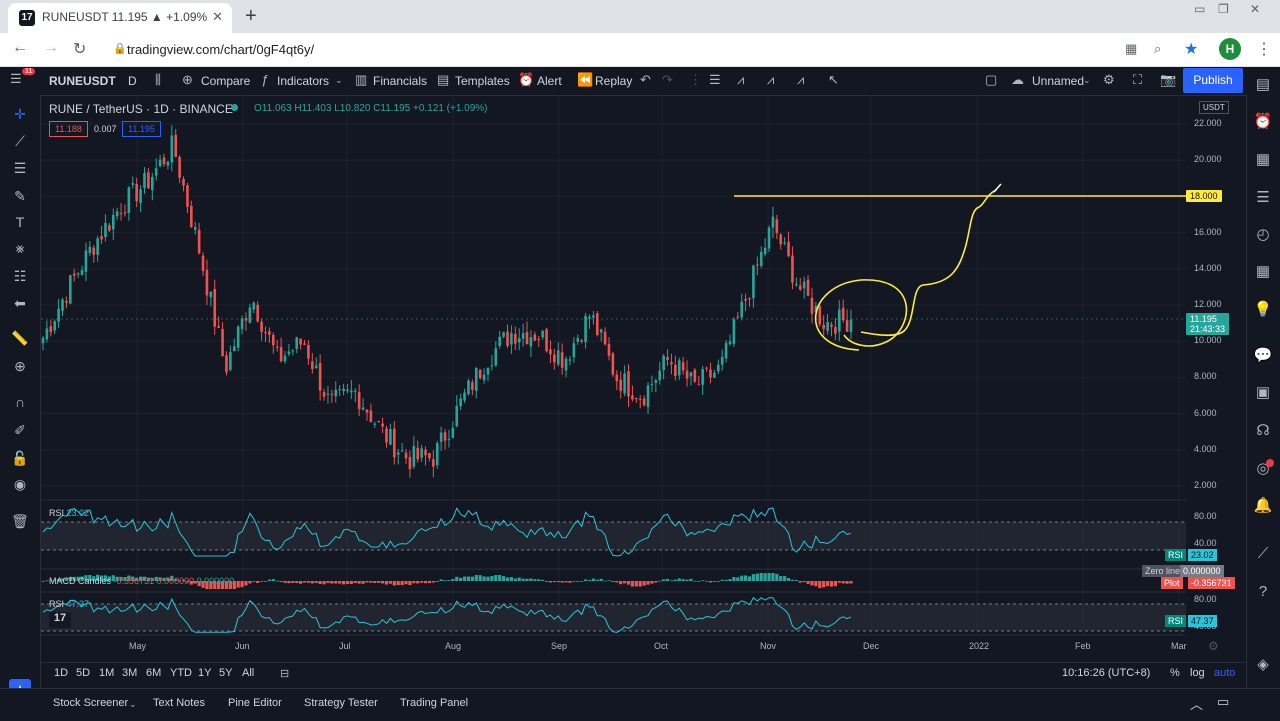 The height and width of the screenshot is (721, 1280). I want to click on text-tool-icon: T, so click(20, 222).